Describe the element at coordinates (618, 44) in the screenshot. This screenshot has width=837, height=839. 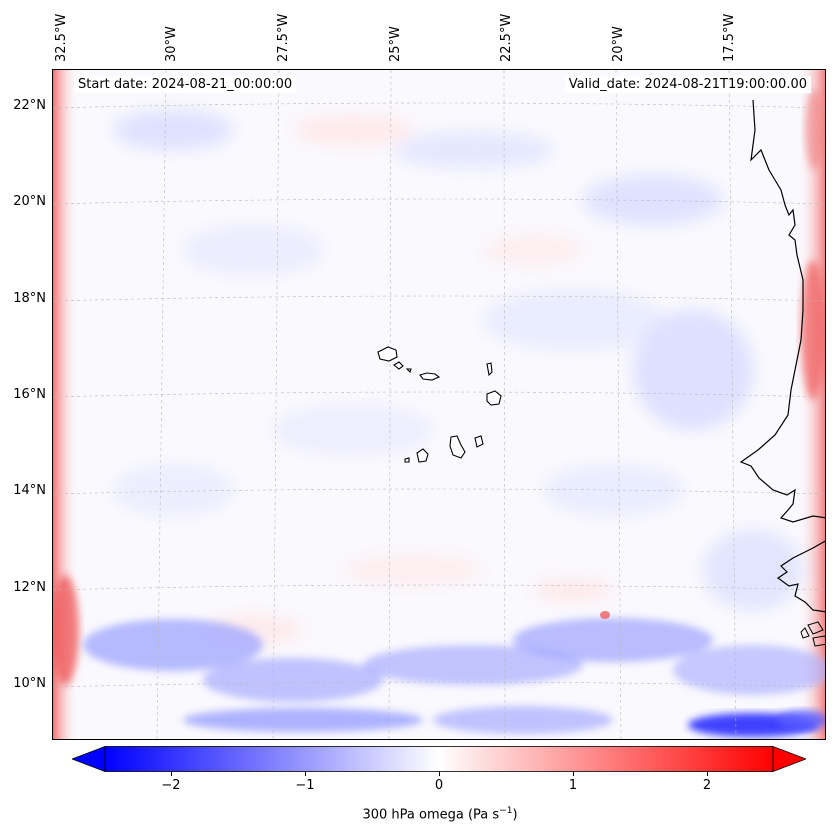
I see `lon-label-20w: 20°W` at that location.